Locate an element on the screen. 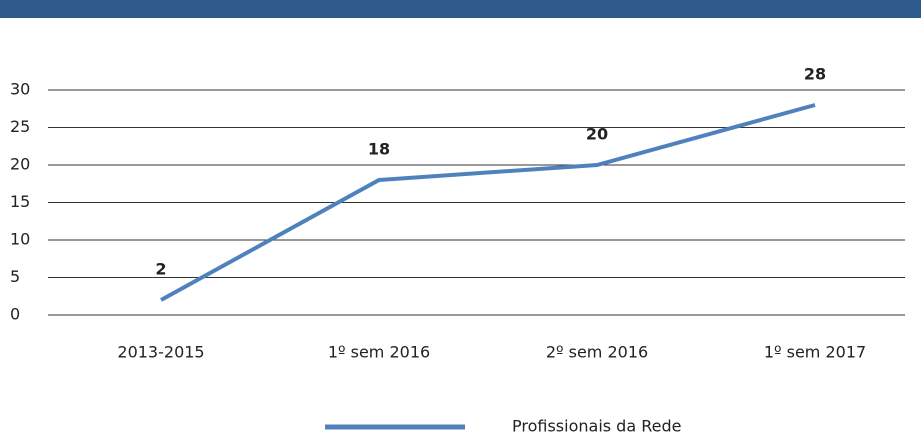  data-label: 18 is located at coordinates (379, 149).